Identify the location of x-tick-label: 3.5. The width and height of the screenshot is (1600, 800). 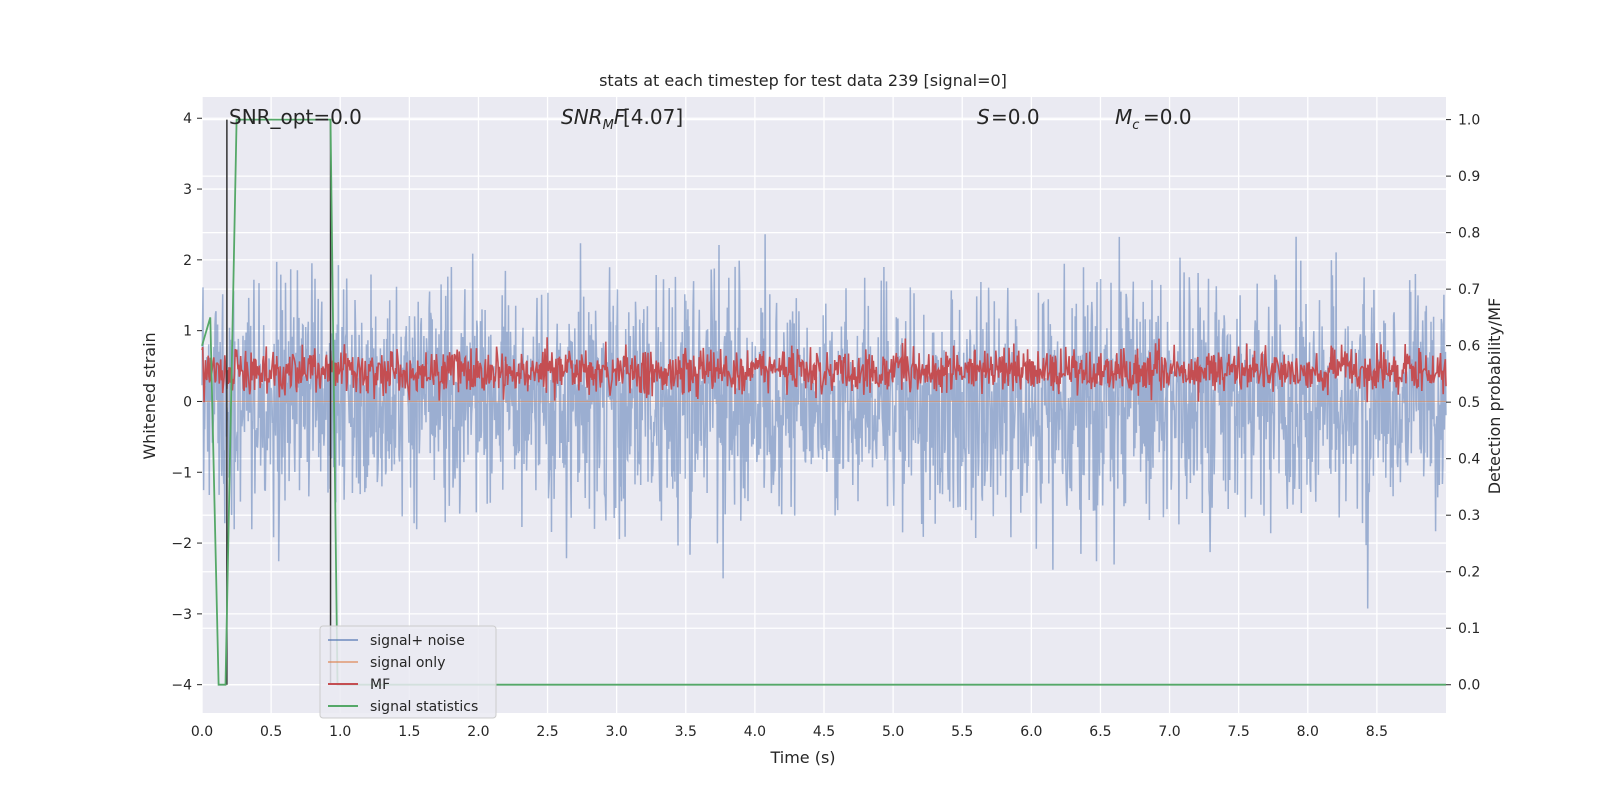
(686, 732).